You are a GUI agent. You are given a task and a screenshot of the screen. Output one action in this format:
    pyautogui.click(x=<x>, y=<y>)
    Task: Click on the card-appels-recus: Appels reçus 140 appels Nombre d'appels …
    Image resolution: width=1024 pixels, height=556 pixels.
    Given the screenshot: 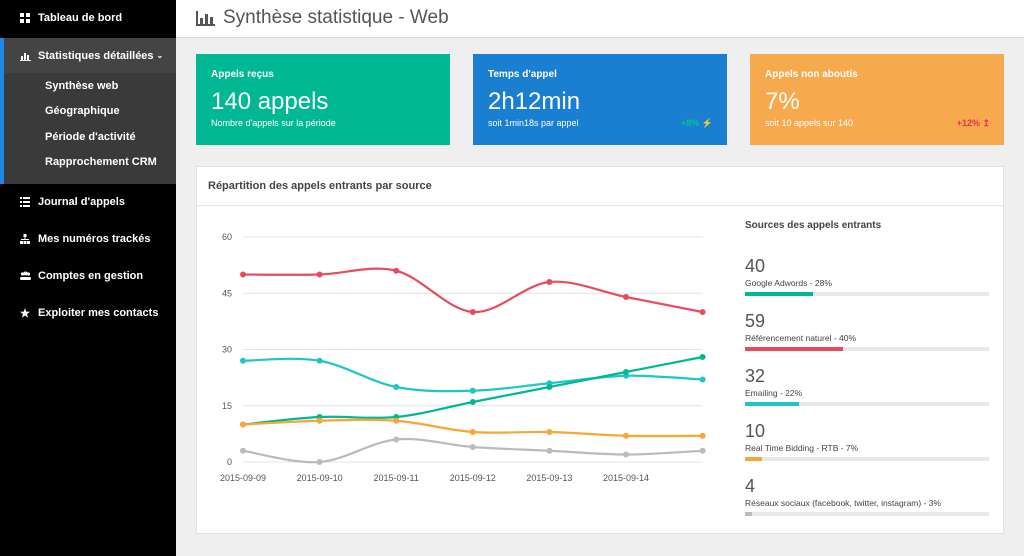 What is the action you would take?
    pyautogui.click(x=323, y=99)
    